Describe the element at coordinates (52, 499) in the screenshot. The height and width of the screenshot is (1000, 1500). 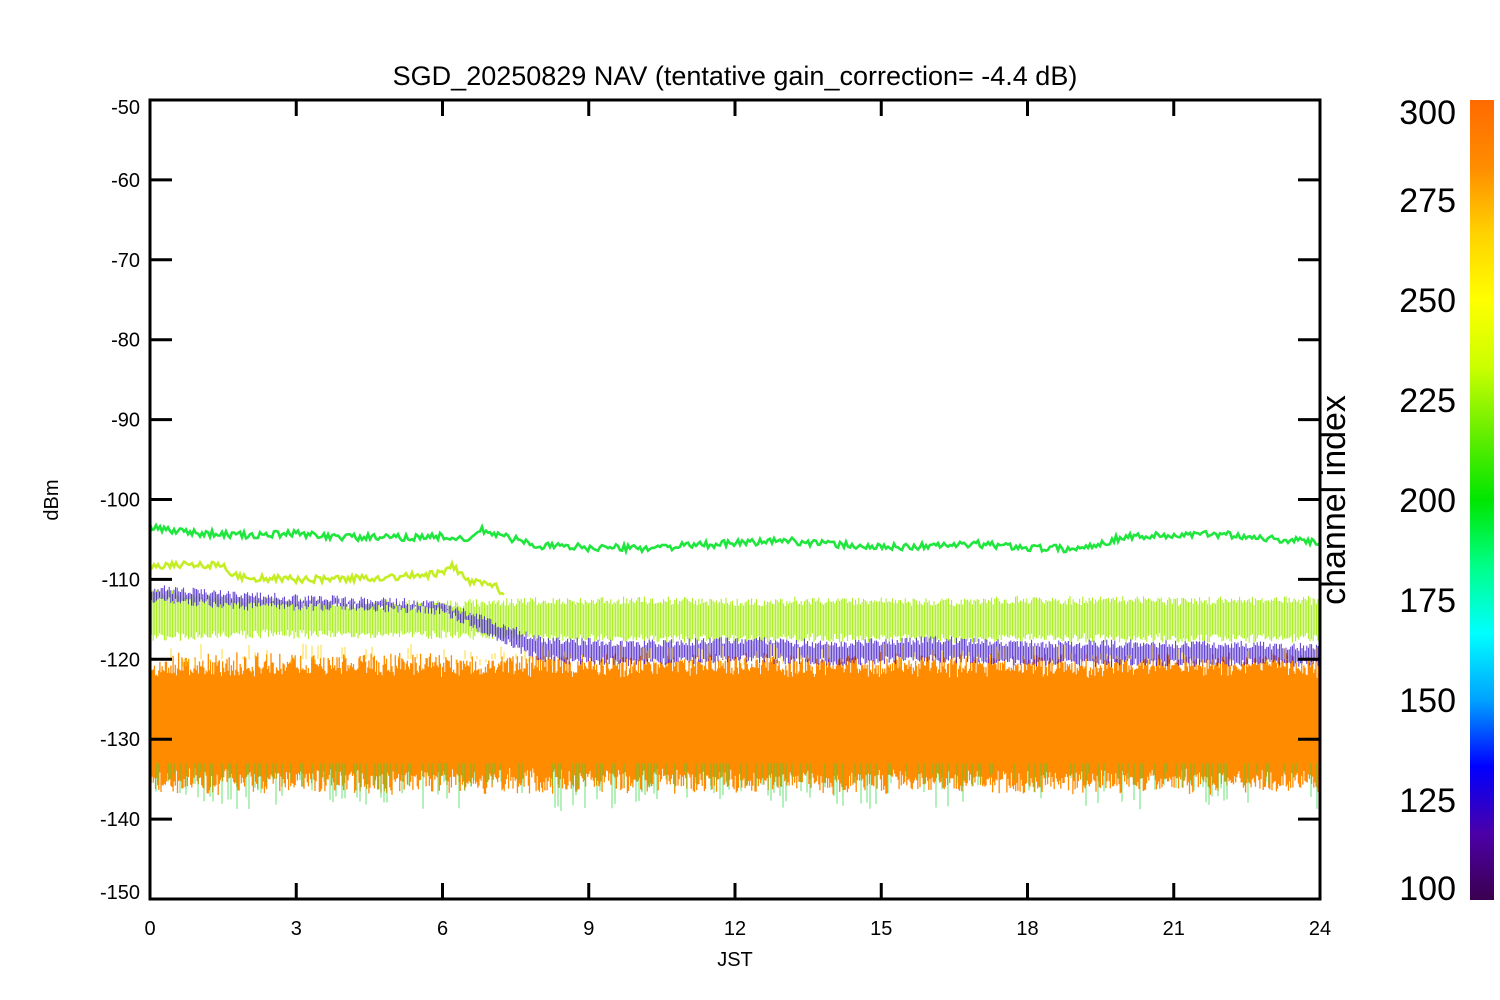
I see `y-axis-label: dBm` at that location.